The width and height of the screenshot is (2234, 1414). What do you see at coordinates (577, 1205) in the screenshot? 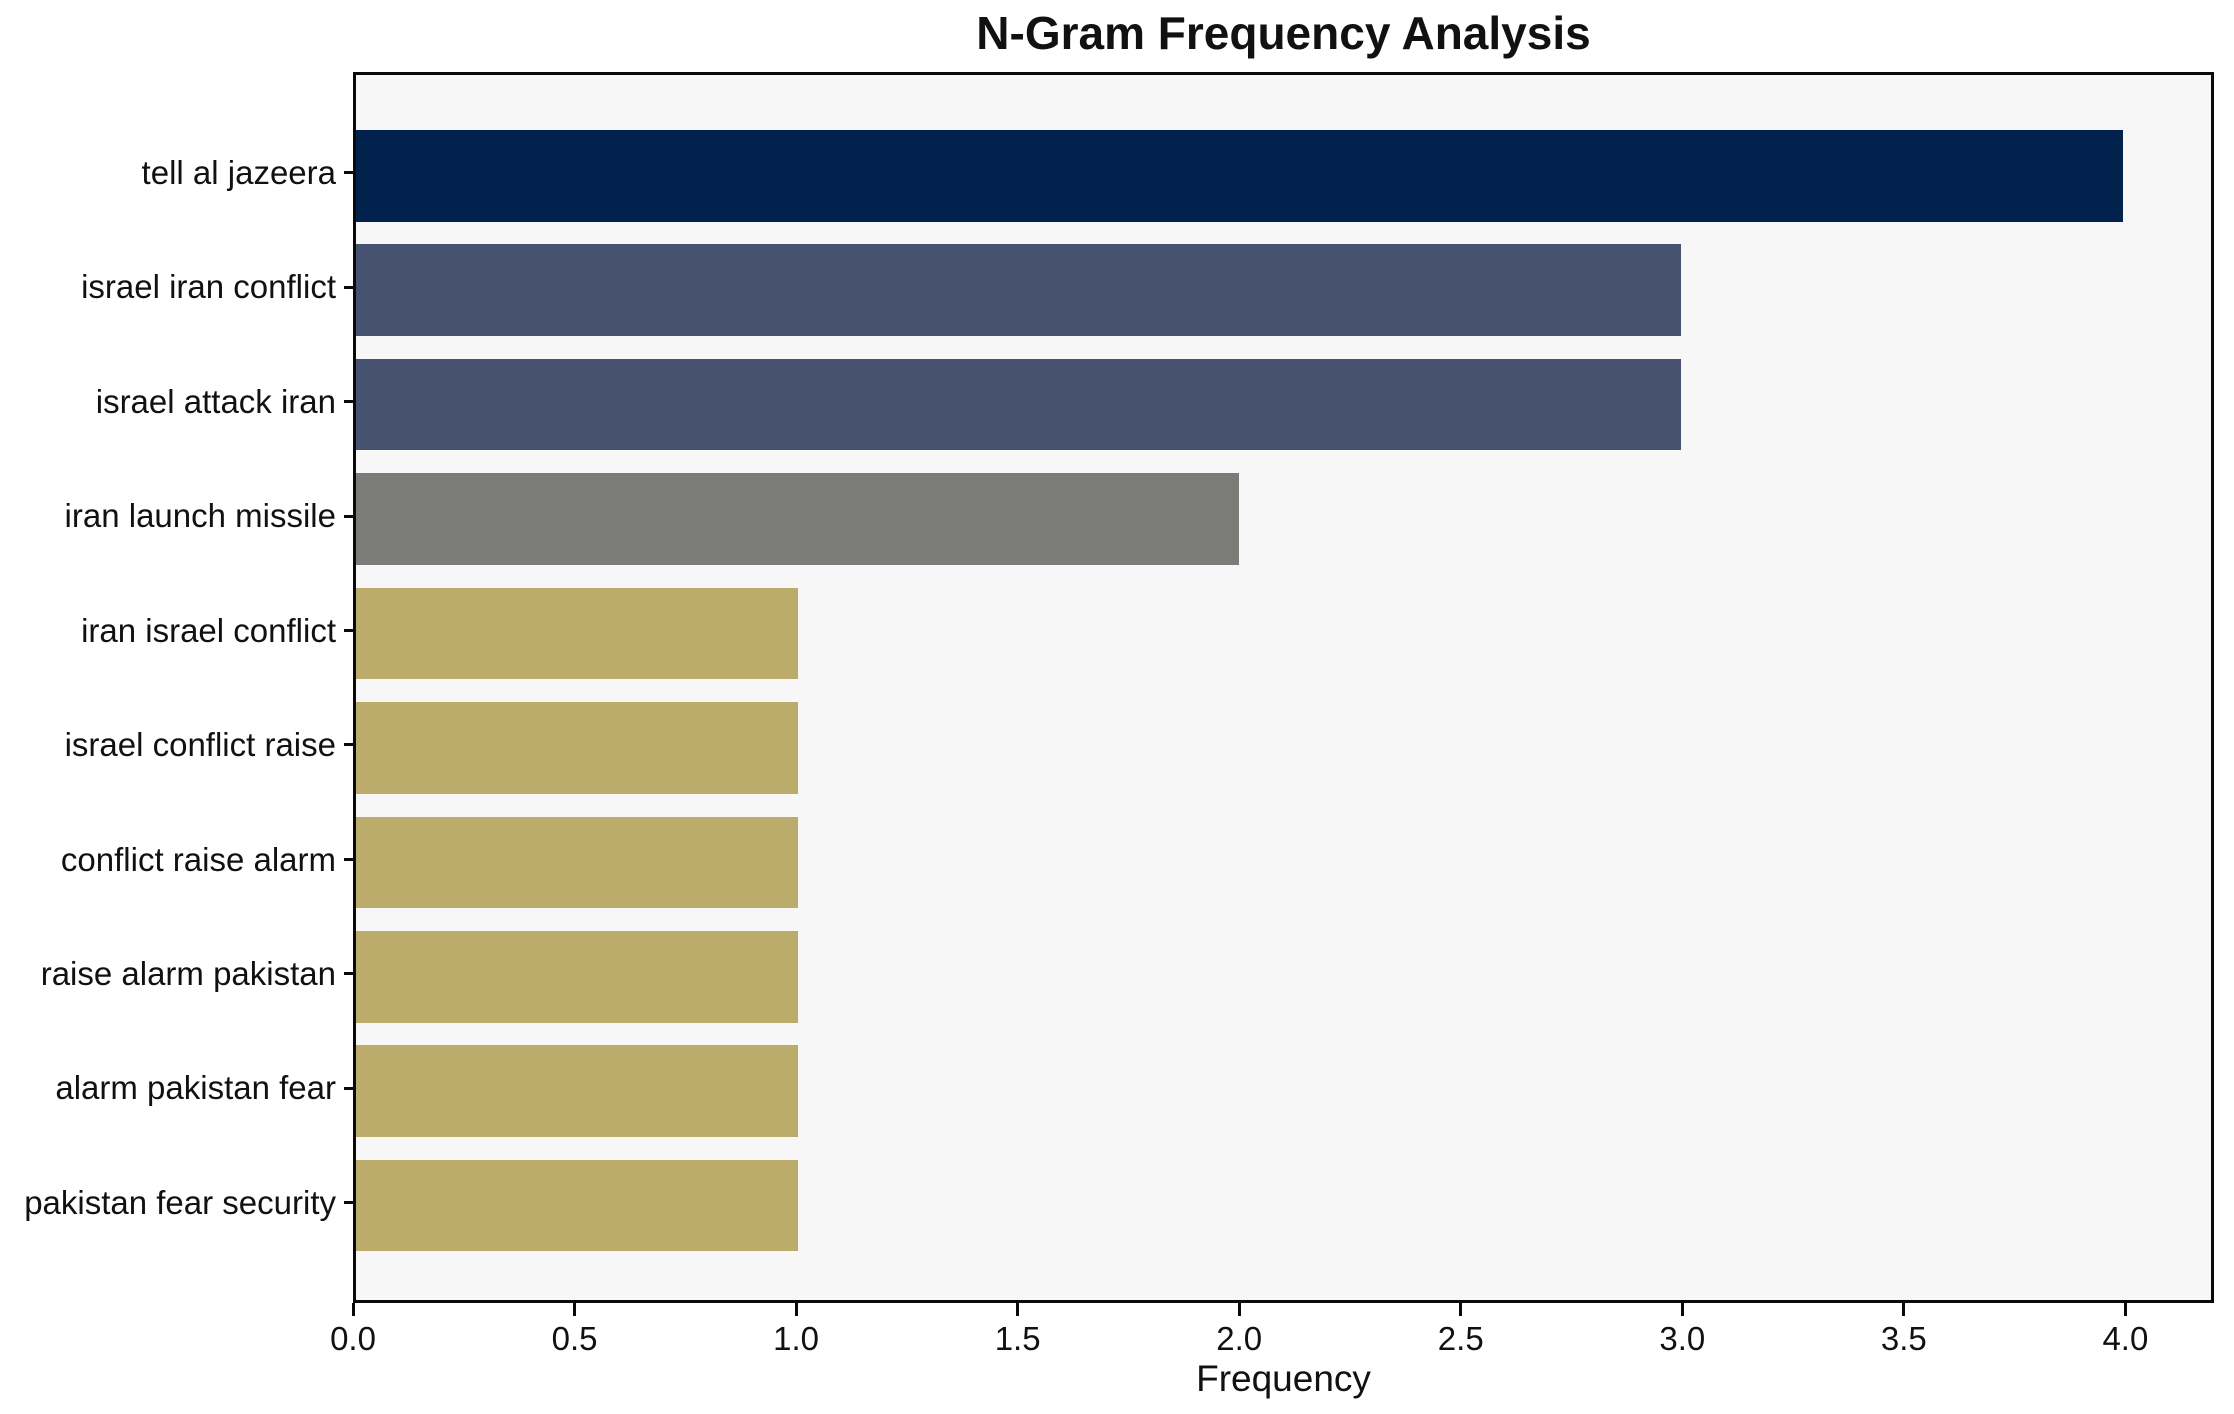
I see `bar-pakistan-fear-security` at bounding box center [577, 1205].